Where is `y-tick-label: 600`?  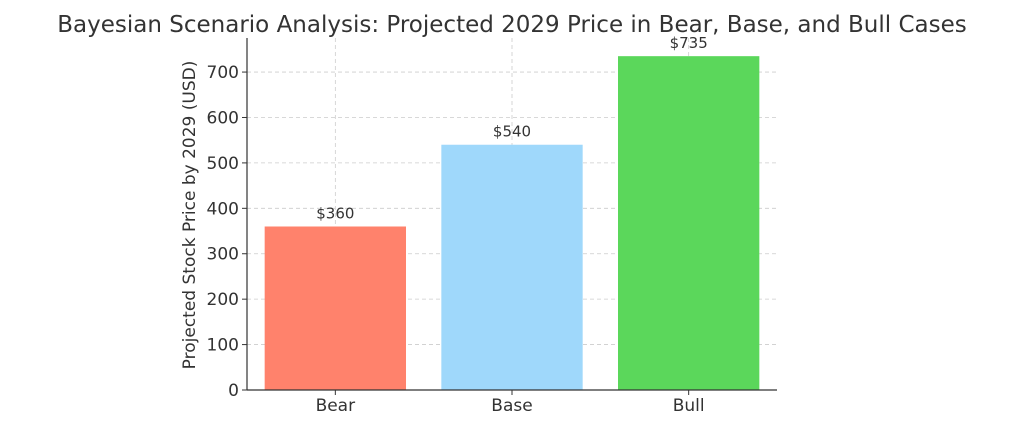
y-tick-label: 600 is located at coordinates (223, 118).